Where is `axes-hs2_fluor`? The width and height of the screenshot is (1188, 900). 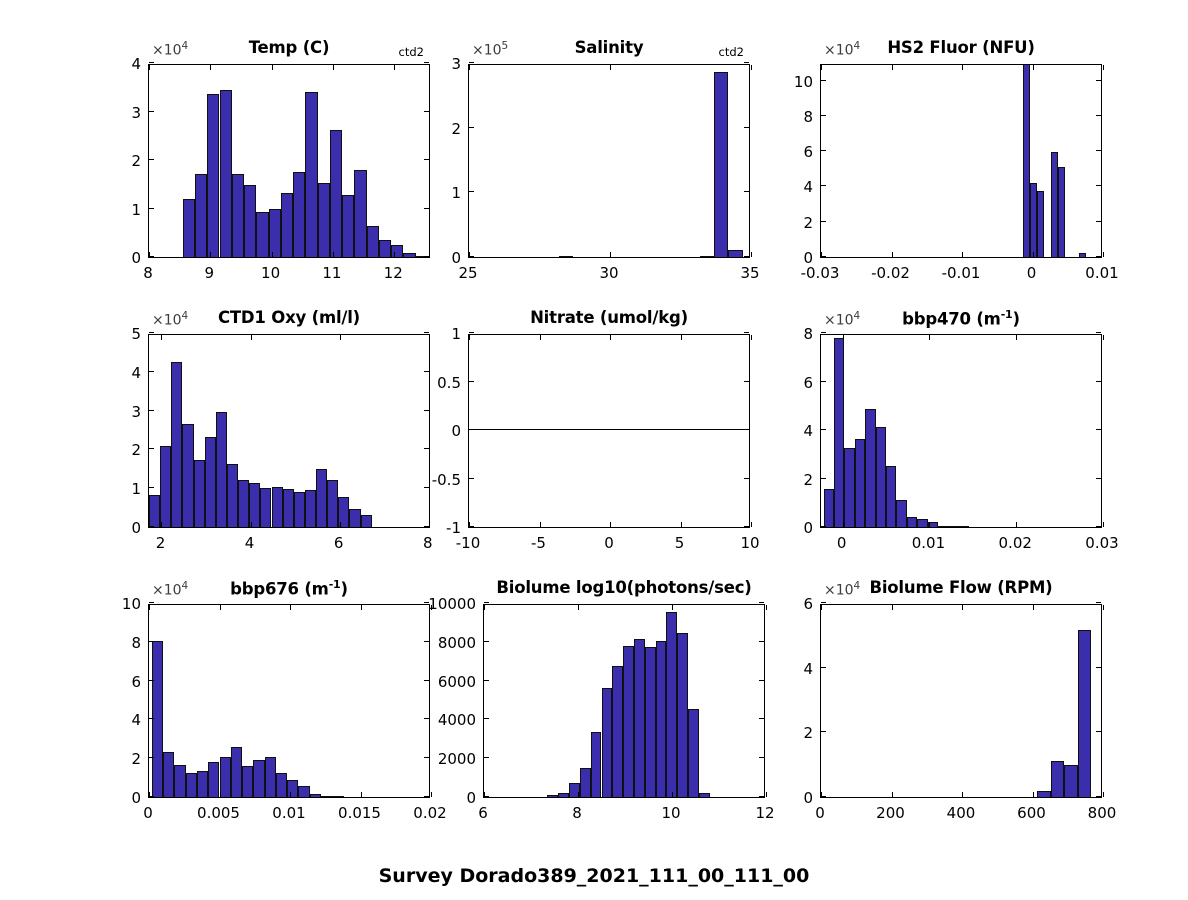
axes-hs2_fluor is located at coordinates (962, 161).